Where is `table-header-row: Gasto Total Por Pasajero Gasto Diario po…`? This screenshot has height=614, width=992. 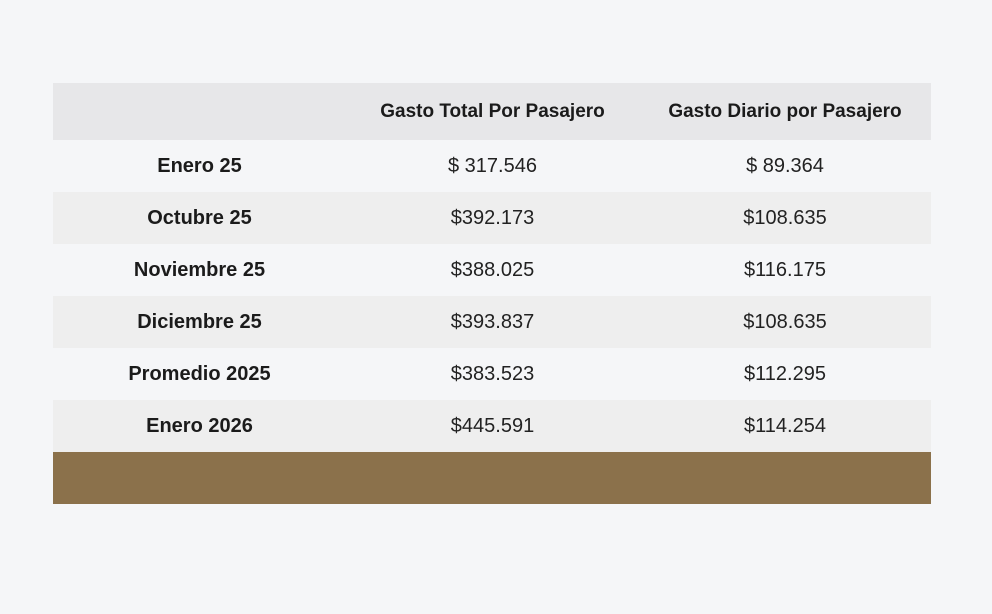 table-header-row: Gasto Total Por Pasajero Gasto Diario po… is located at coordinates (492, 111).